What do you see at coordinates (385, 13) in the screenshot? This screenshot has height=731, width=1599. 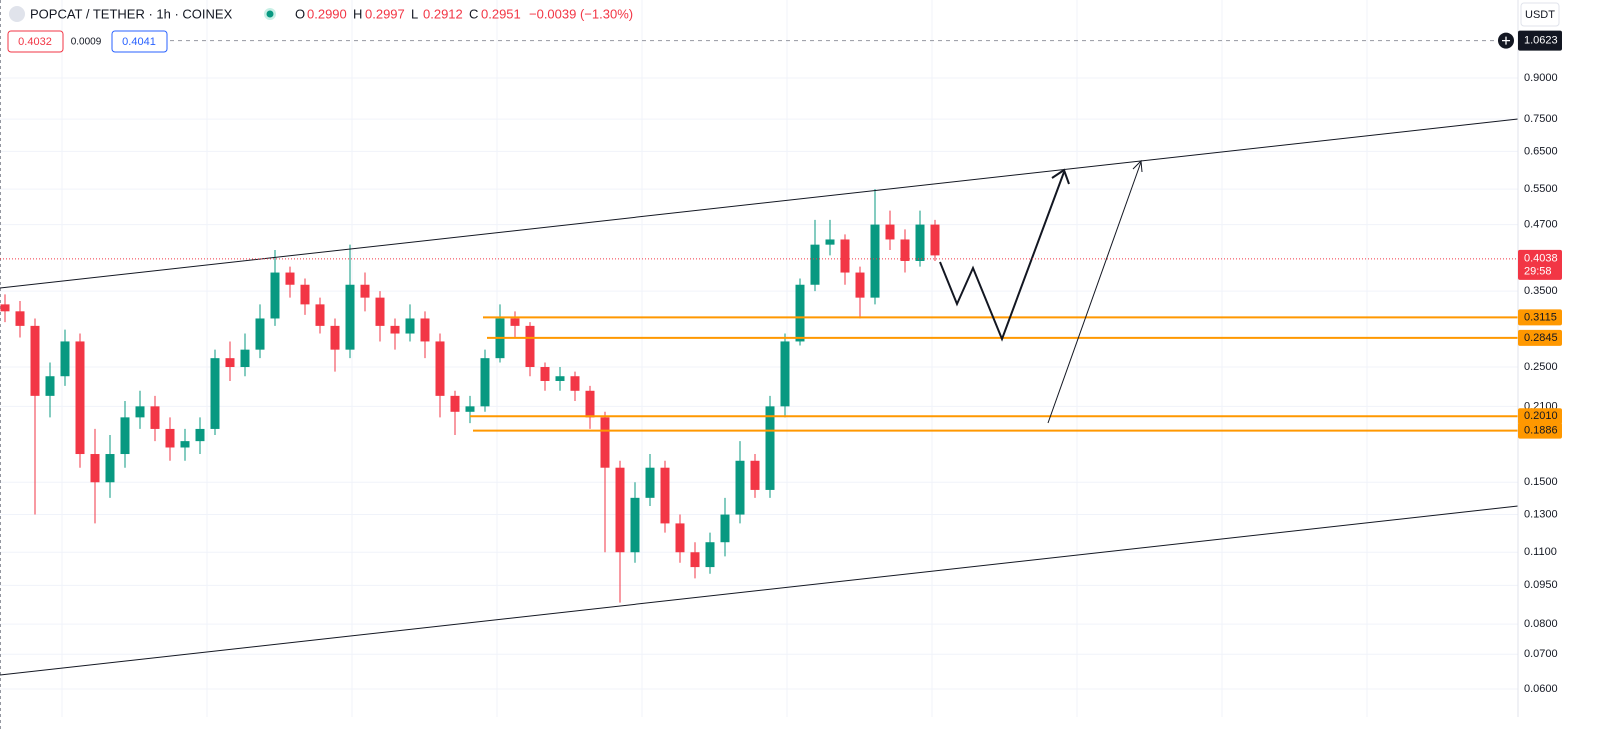 I see `ohlc-value: 0.2997` at bounding box center [385, 13].